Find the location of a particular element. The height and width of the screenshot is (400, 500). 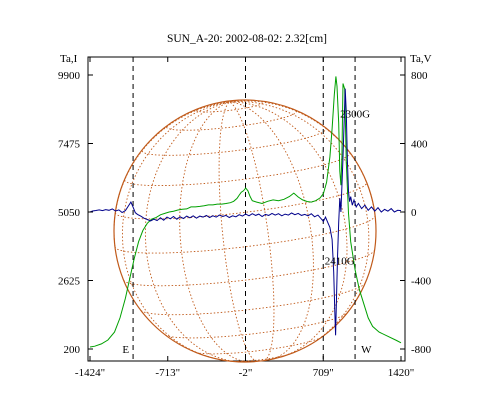

y-right-tick-label: -800 is located at coordinates (421, 350).